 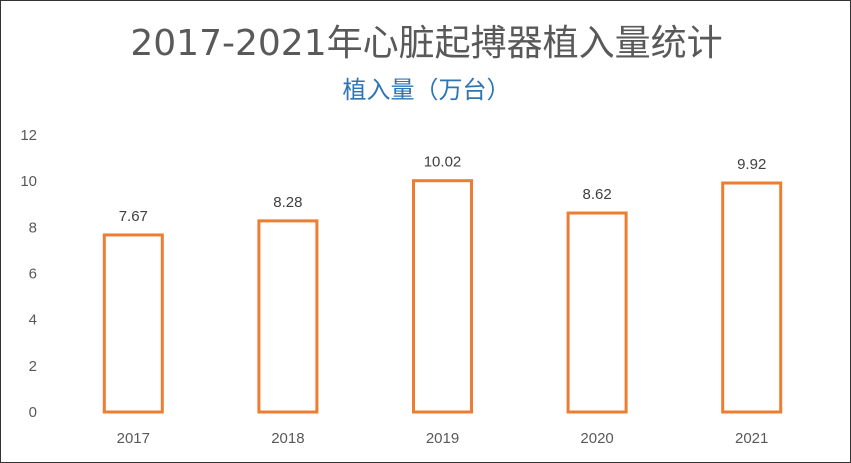 What do you see at coordinates (28, 135) in the screenshot?
I see `y-tick-label: 12` at bounding box center [28, 135].